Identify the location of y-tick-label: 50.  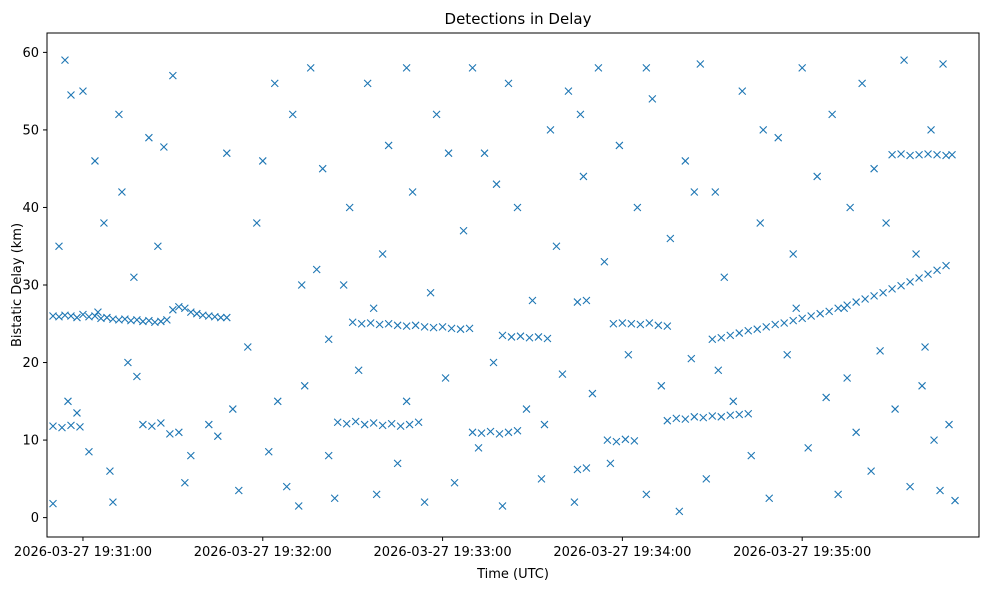
(30, 130).